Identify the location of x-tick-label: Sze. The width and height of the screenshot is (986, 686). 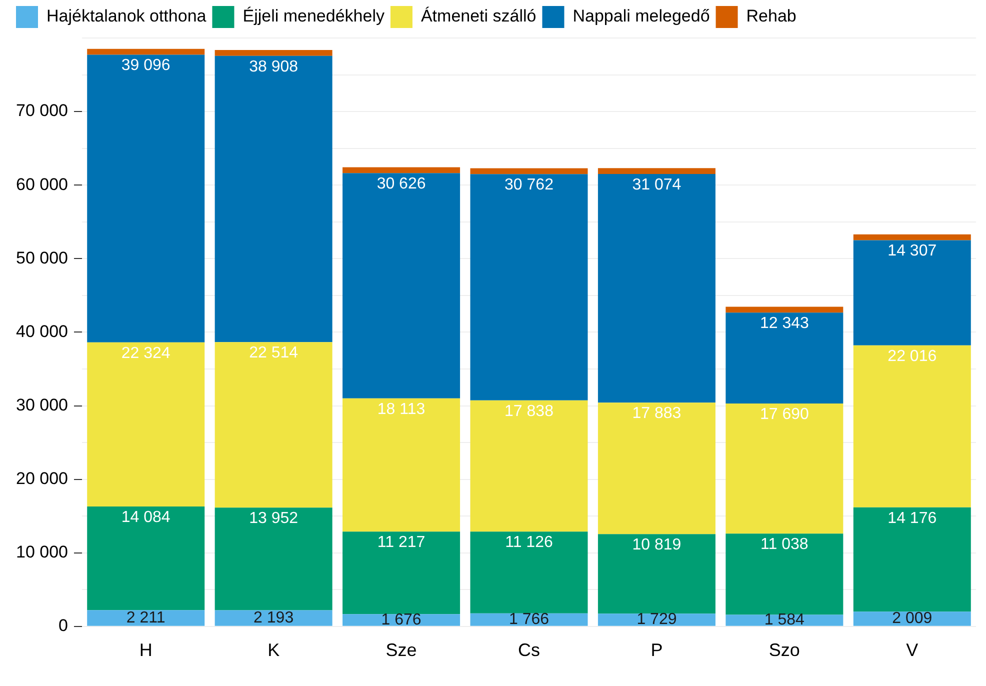
(401, 650).